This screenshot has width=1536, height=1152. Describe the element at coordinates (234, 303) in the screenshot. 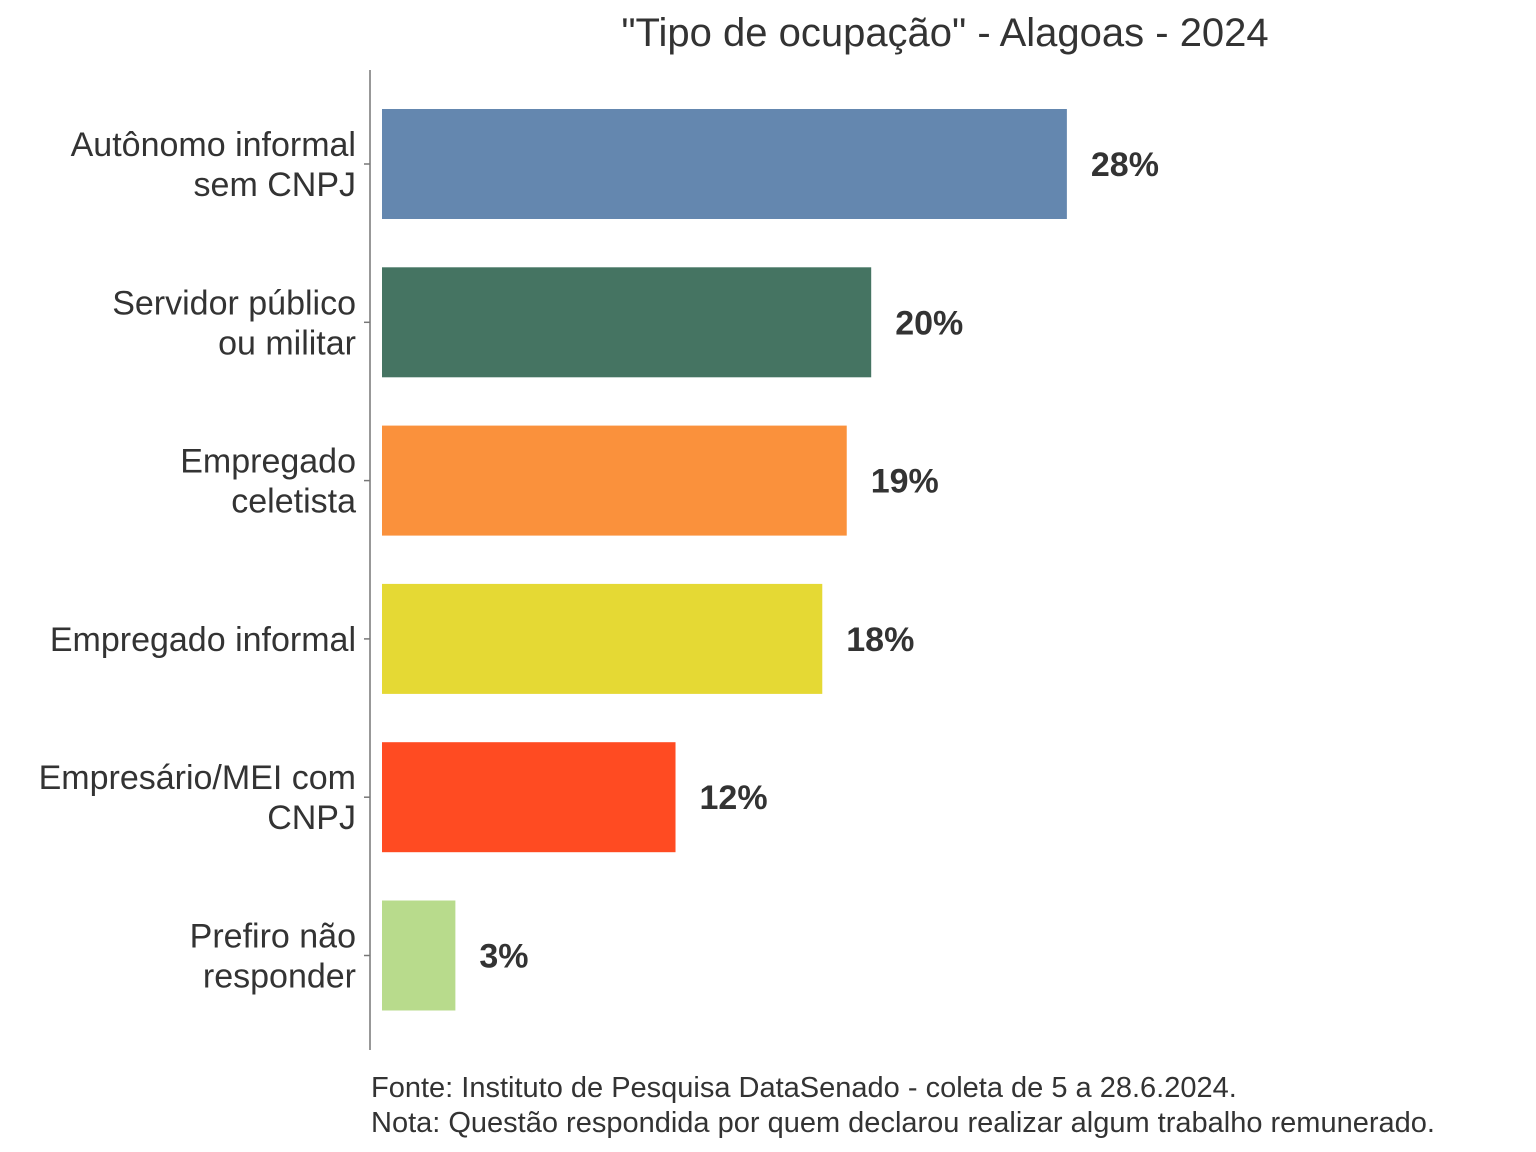

I see `y-tick-label: Servidor público` at that location.